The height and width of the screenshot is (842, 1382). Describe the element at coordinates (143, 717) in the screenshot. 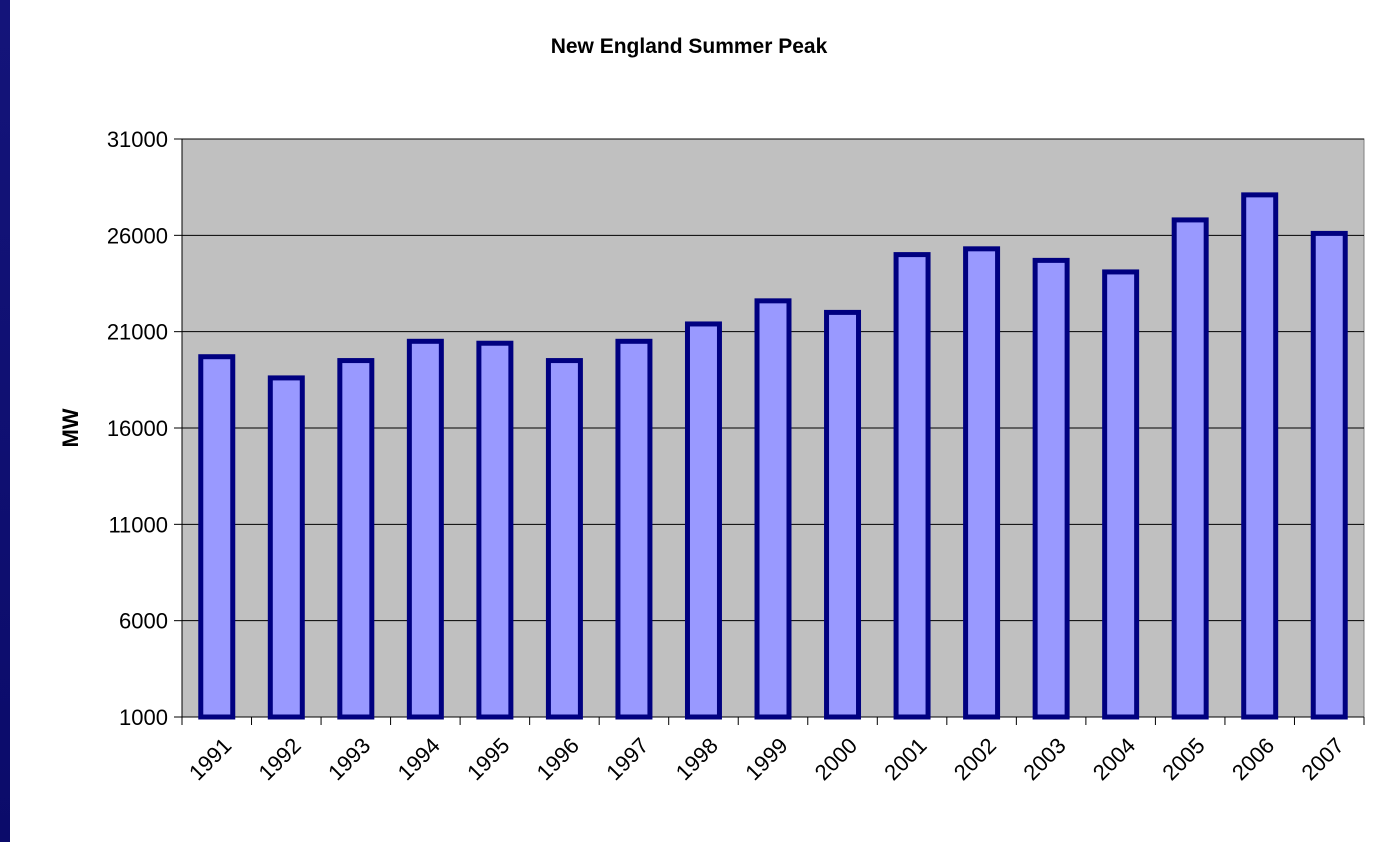

I see `y-tick-label: 1000` at that location.